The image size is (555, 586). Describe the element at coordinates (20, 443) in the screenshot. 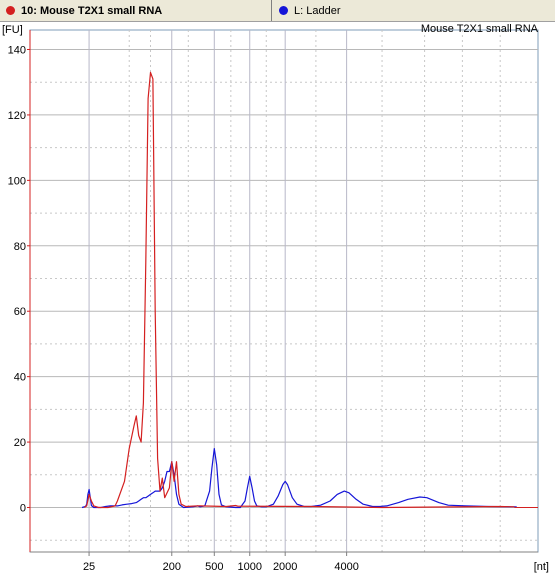

I see `y-tick-label: 20` at that location.